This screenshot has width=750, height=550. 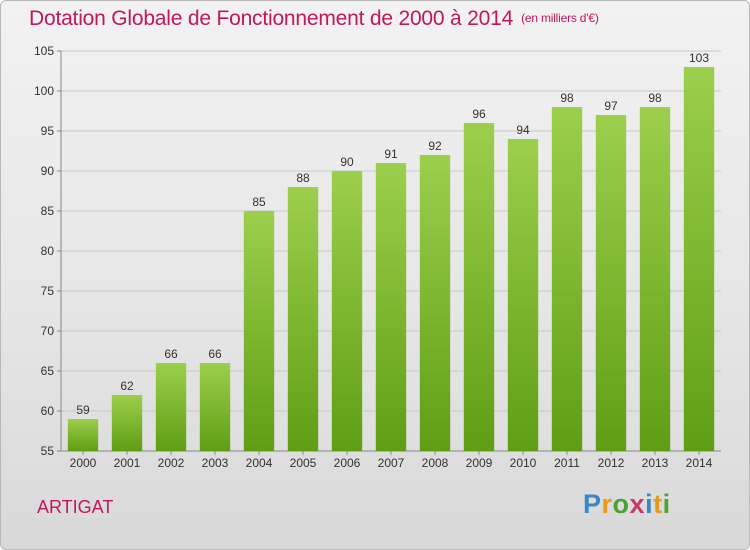 I want to click on data-label-2010: 94, so click(x=523, y=130).